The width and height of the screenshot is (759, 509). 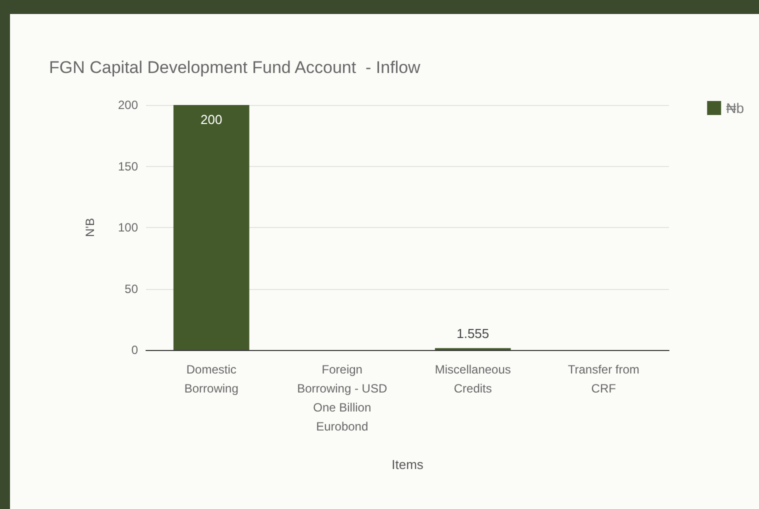 I want to click on x-axis-title: Items, so click(x=408, y=464).